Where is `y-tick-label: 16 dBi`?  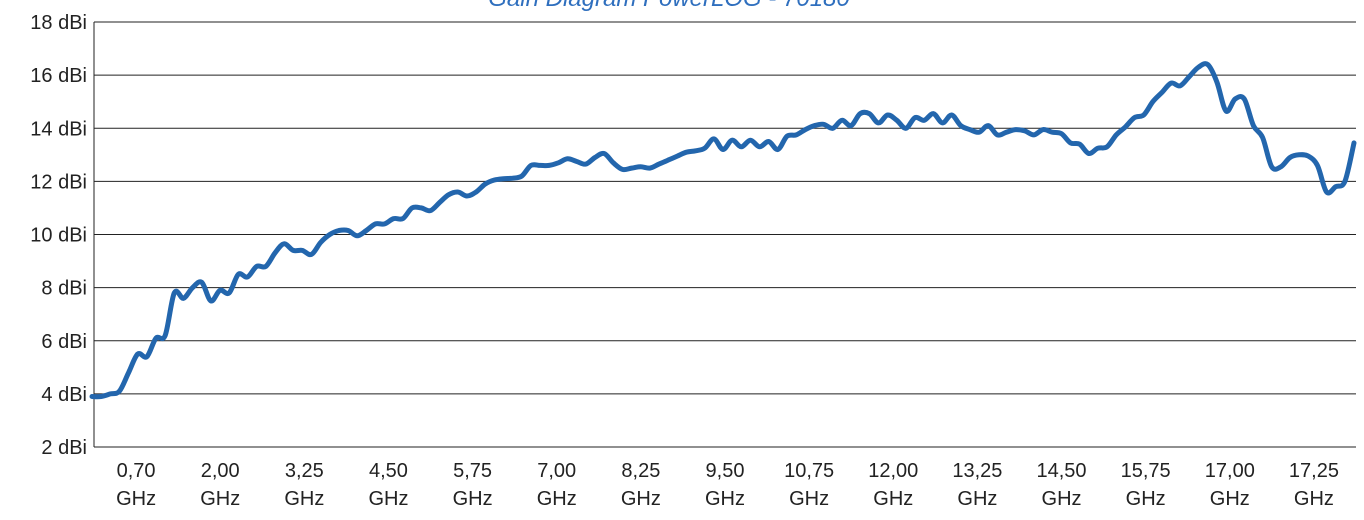 y-tick-label: 16 dBi is located at coordinates (58, 76).